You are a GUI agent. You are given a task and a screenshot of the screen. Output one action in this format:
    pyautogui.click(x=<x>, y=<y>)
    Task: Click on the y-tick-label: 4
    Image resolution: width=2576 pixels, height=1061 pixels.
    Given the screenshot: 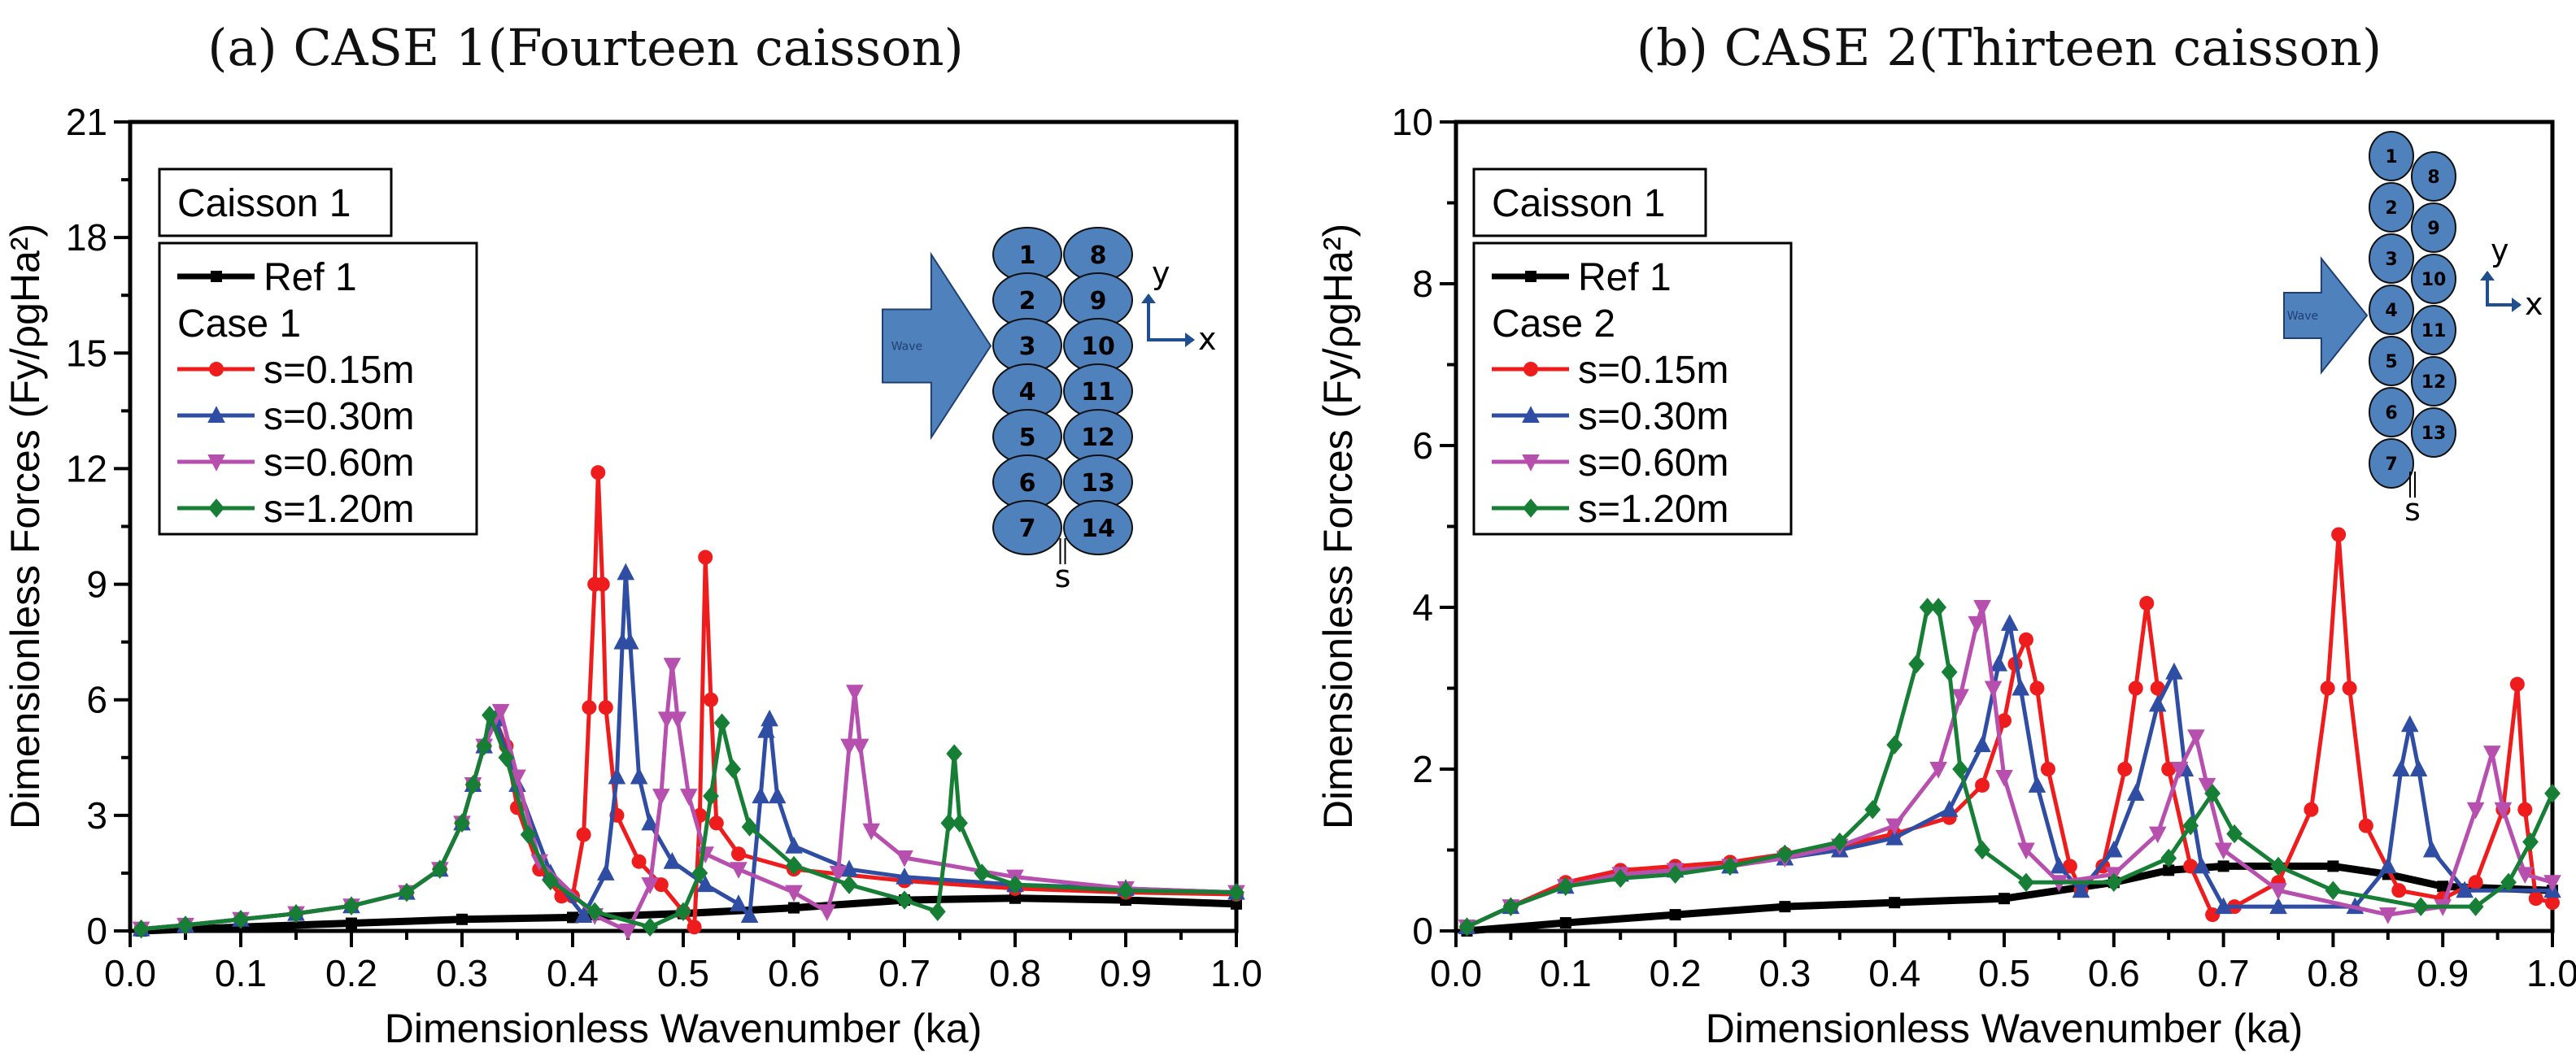 What is the action you would take?
    pyautogui.click(x=1422, y=607)
    